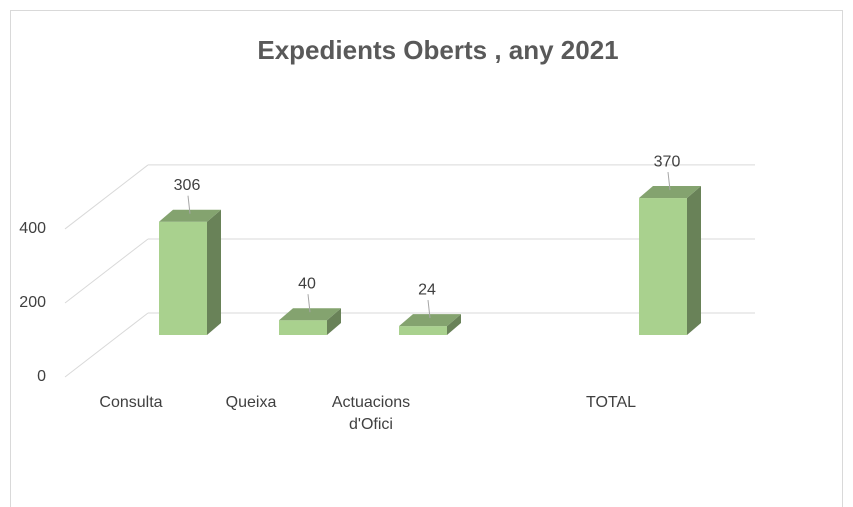 This screenshot has width=853, height=507. What do you see at coordinates (427, 289) in the screenshot?
I see `data-label: 24` at bounding box center [427, 289].